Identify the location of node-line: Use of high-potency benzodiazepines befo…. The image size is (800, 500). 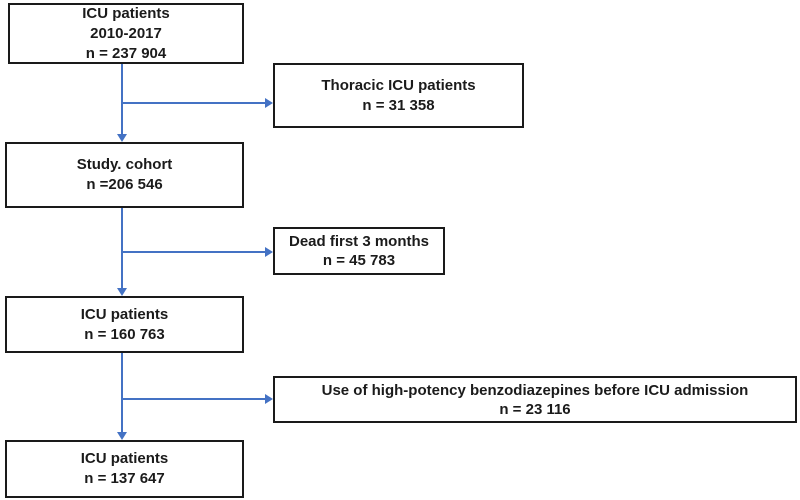
(535, 390).